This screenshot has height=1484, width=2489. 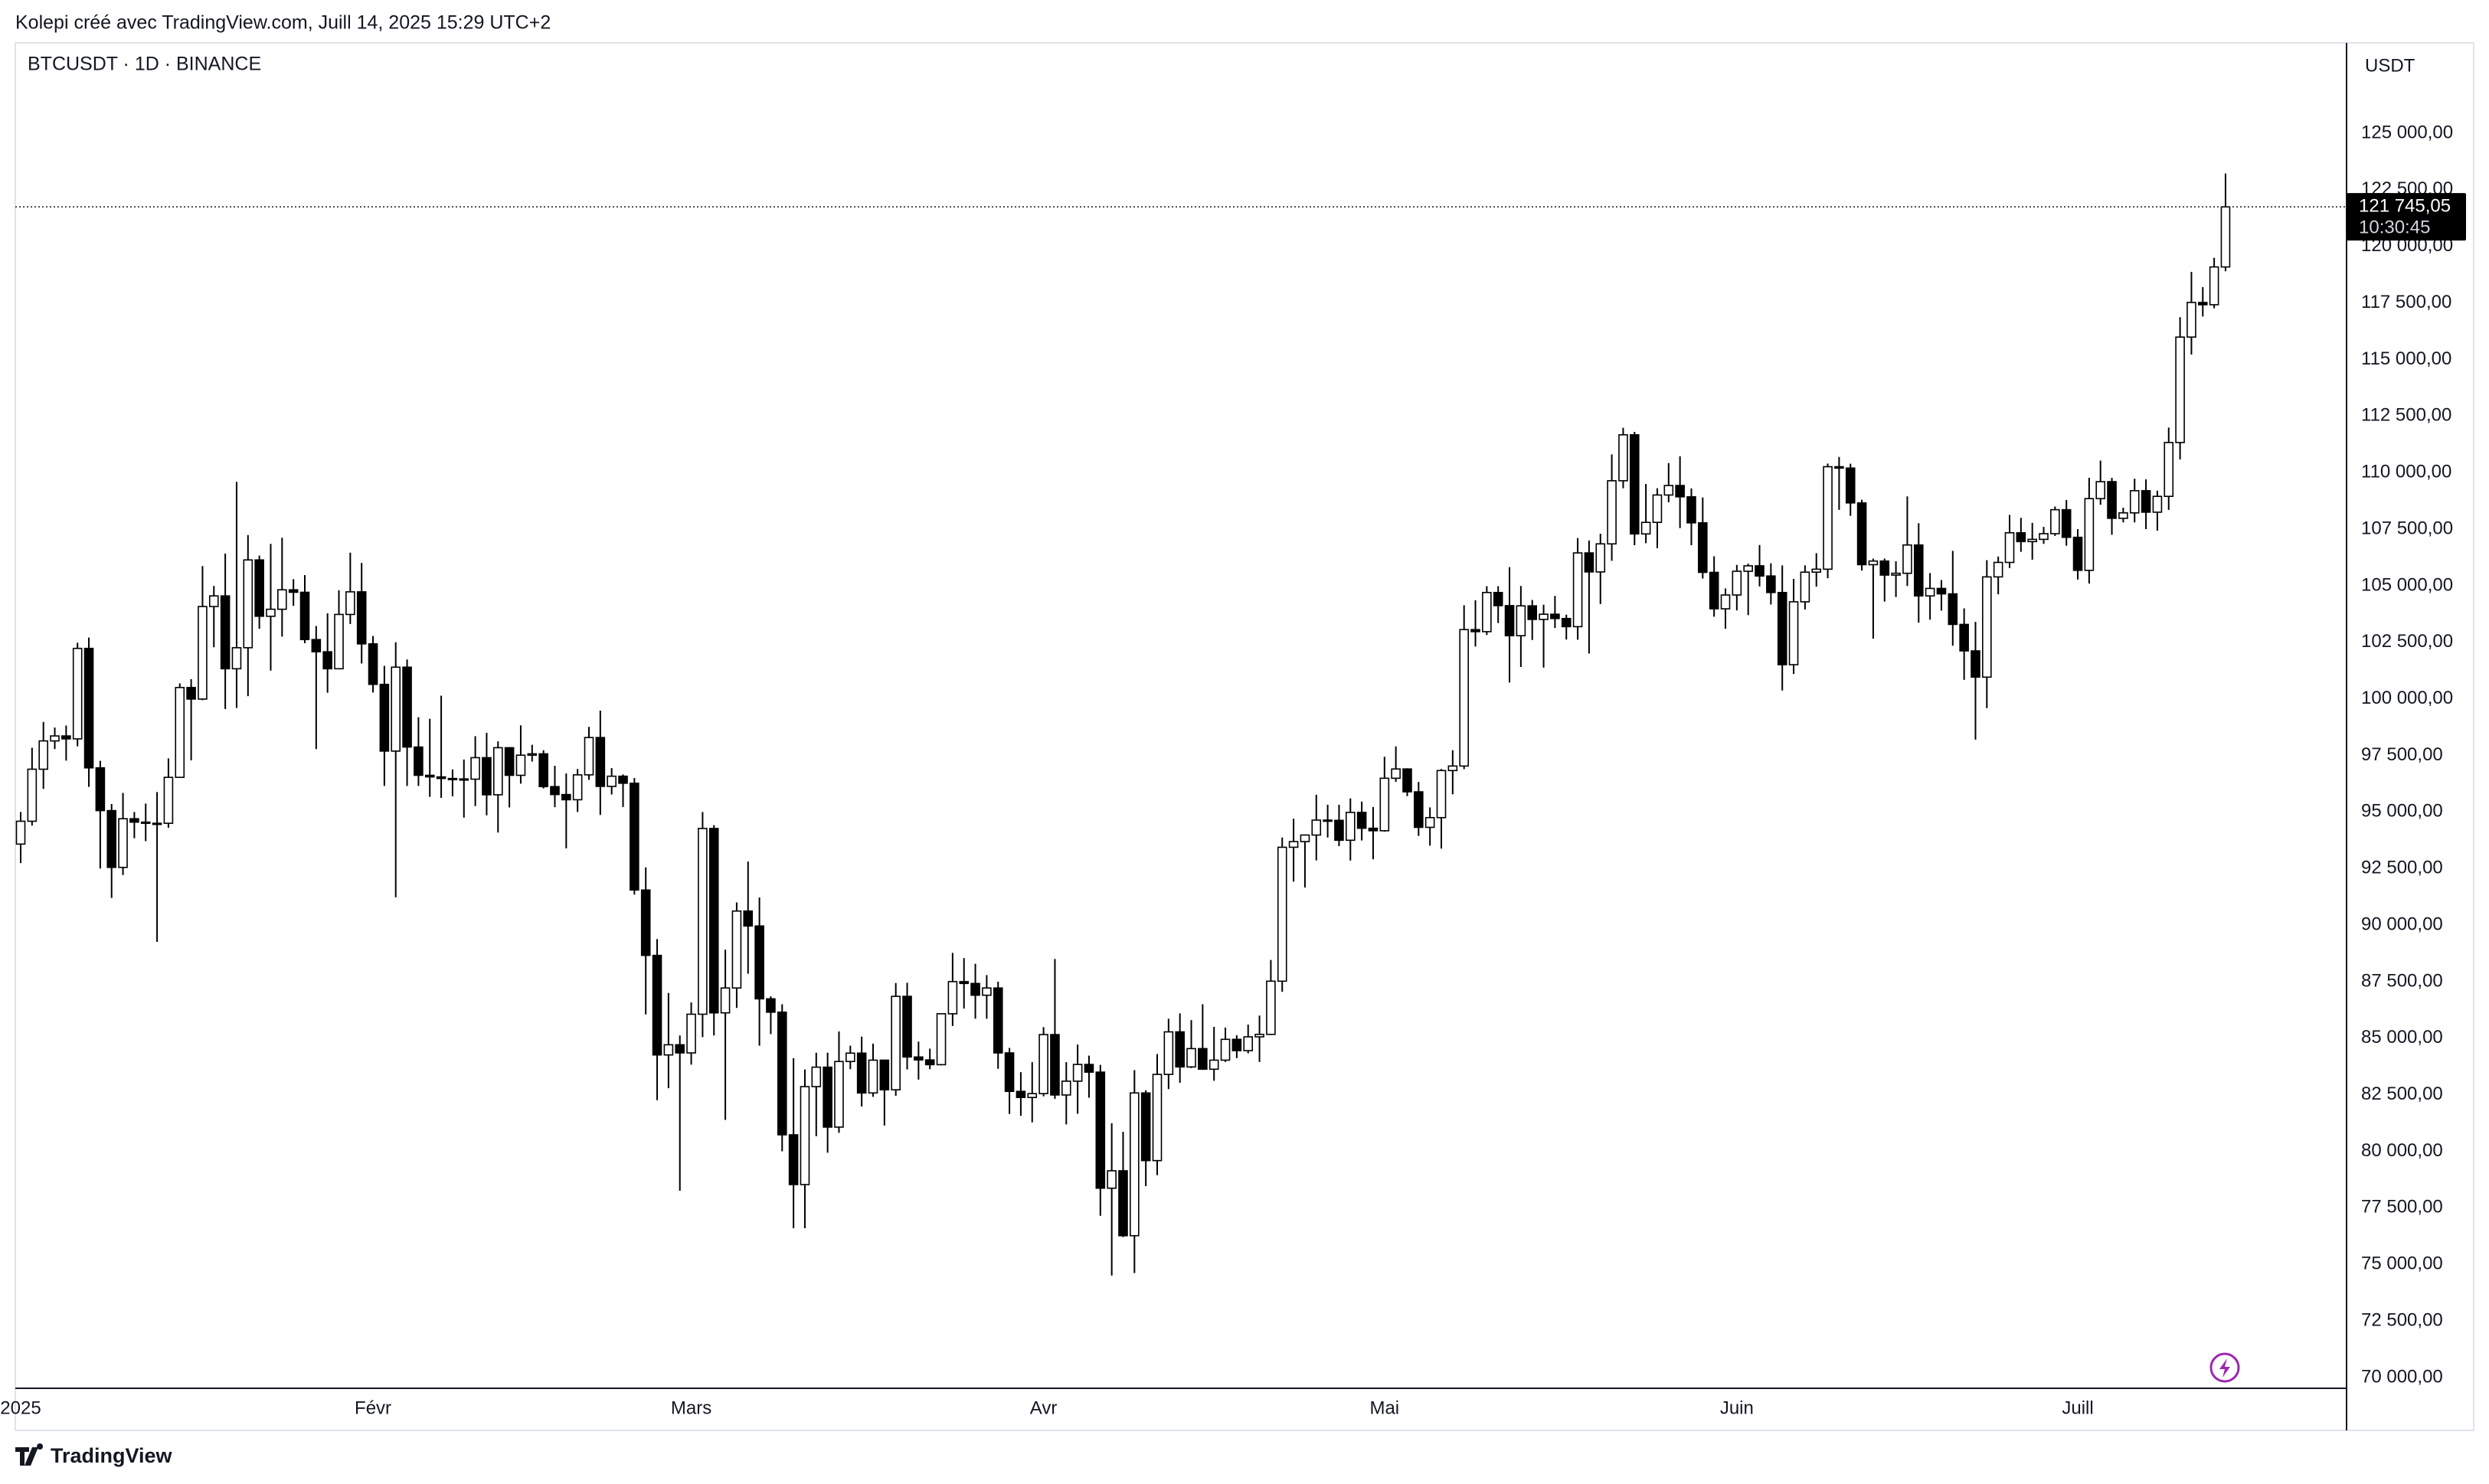 I want to click on y-tick-label: 117 500,00, so click(x=2406, y=302).